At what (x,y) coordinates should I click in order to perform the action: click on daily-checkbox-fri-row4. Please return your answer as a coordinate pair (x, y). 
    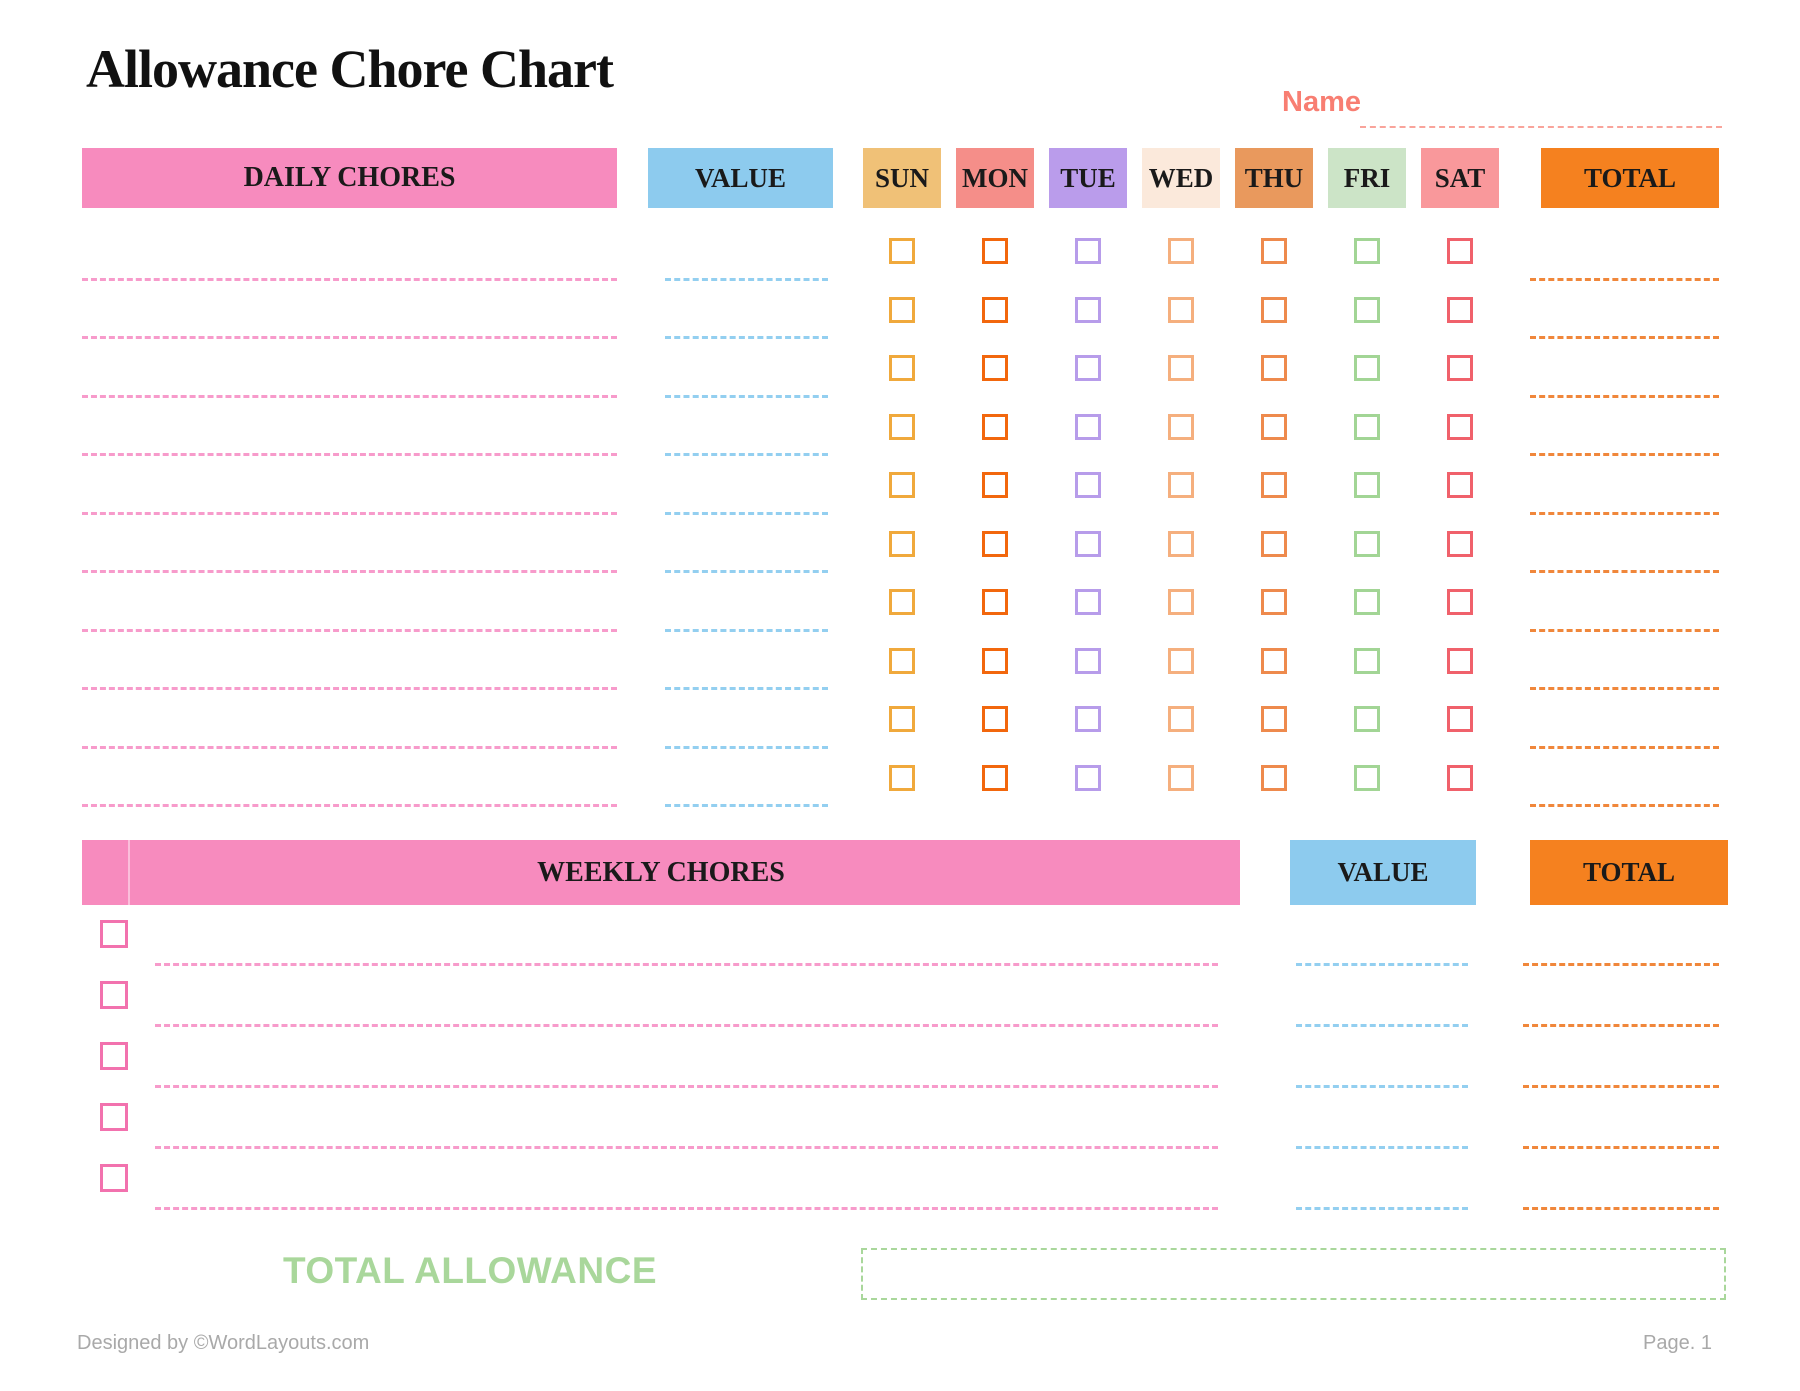
    Looking at the image, I should click on (1367, 426).